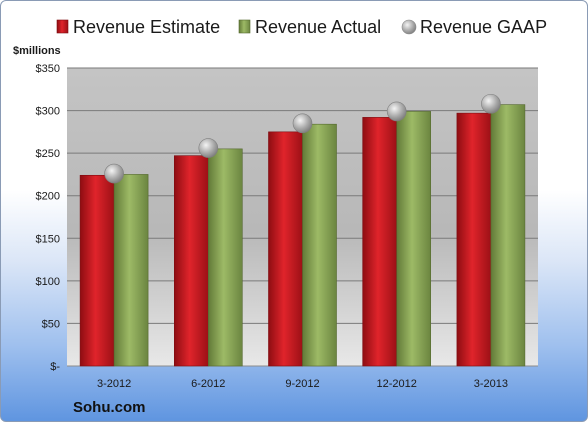  What do you see at coordinates (55, 367) in the screenshot?
I see `y-tick-label: $-` at bounding box center [55, 367].